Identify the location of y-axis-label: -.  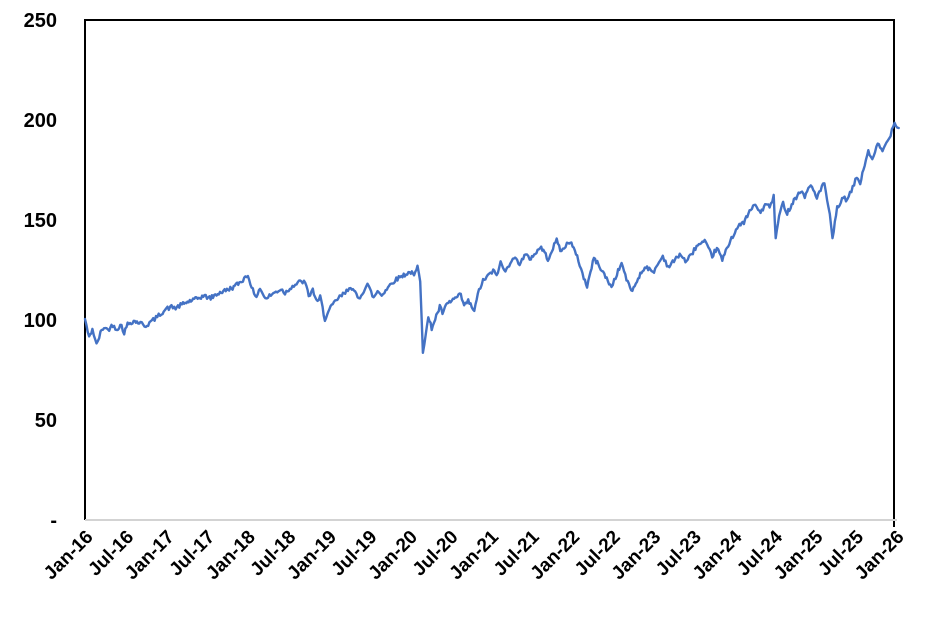
(53, 521).